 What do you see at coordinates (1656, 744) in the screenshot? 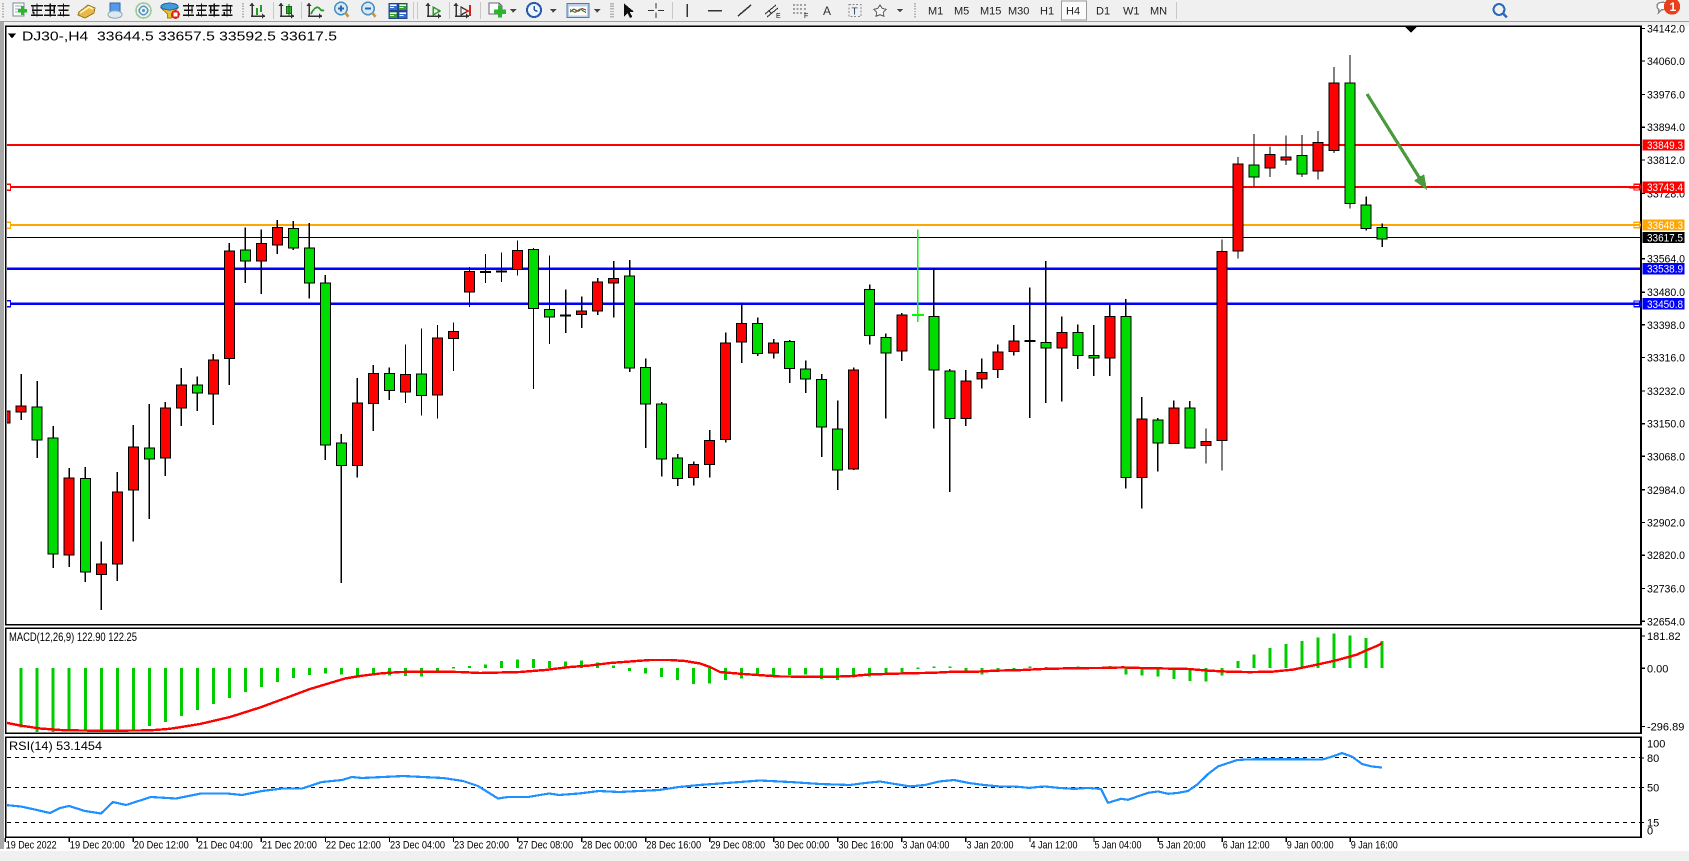
I see `svg-text: 100` at bounding box center [1656, 744].